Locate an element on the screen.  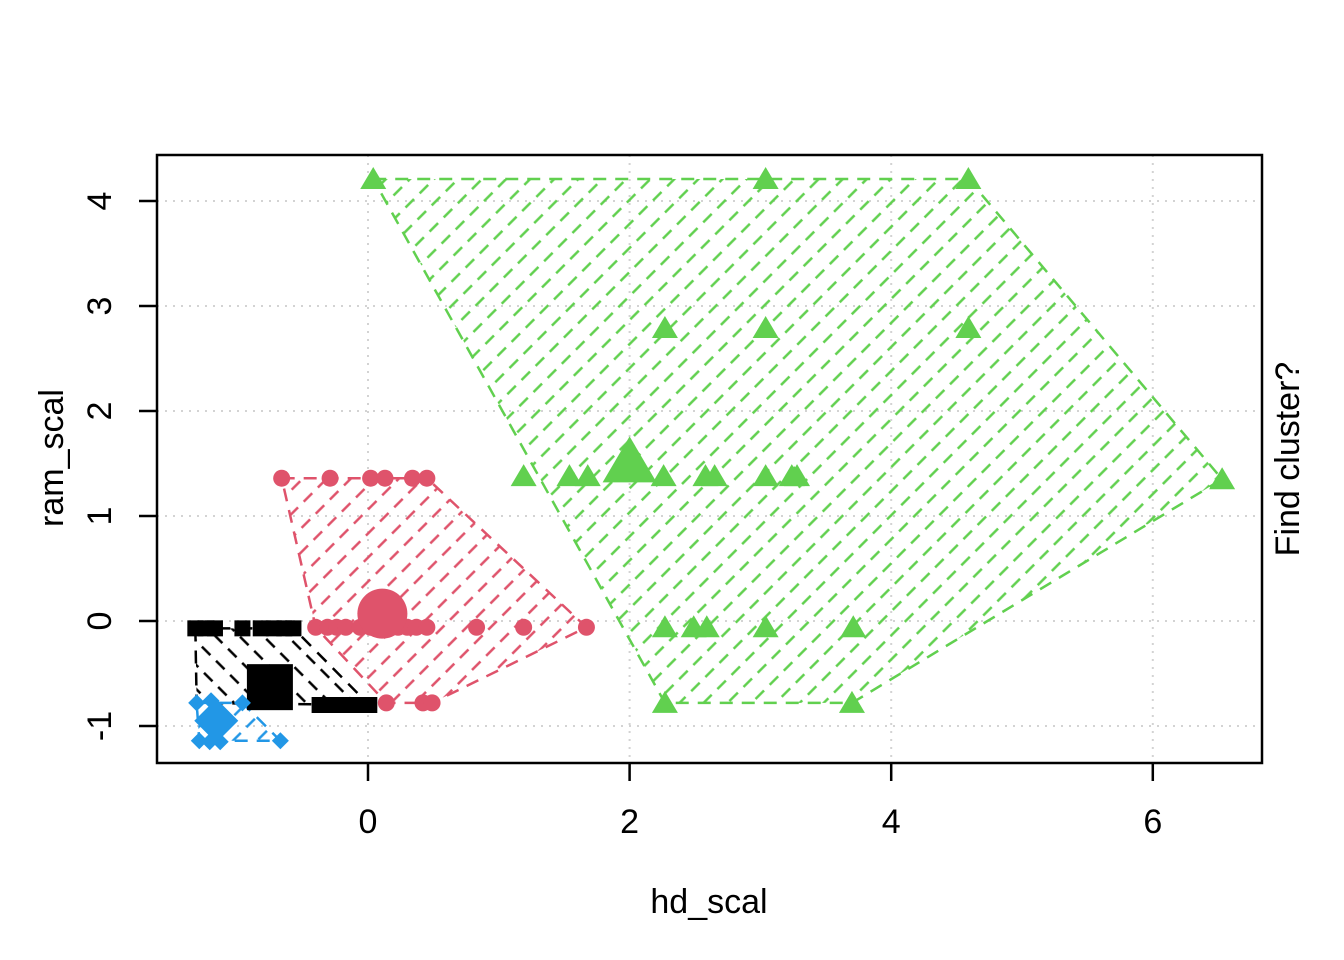
x-axis-title: hd_scal is located at coordinates (709, 902).